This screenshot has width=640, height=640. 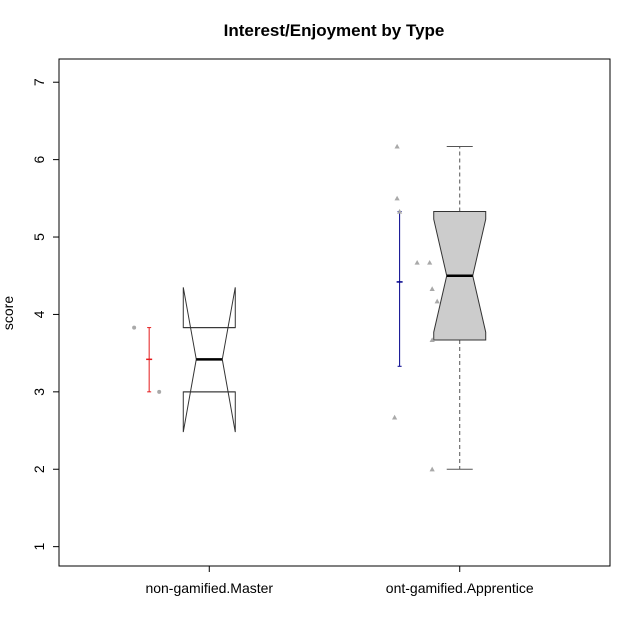 What do you see at coordinates (39, 469) in the screenshot?
I see `y-tick-label: 2` at bounding box center [39, 469].